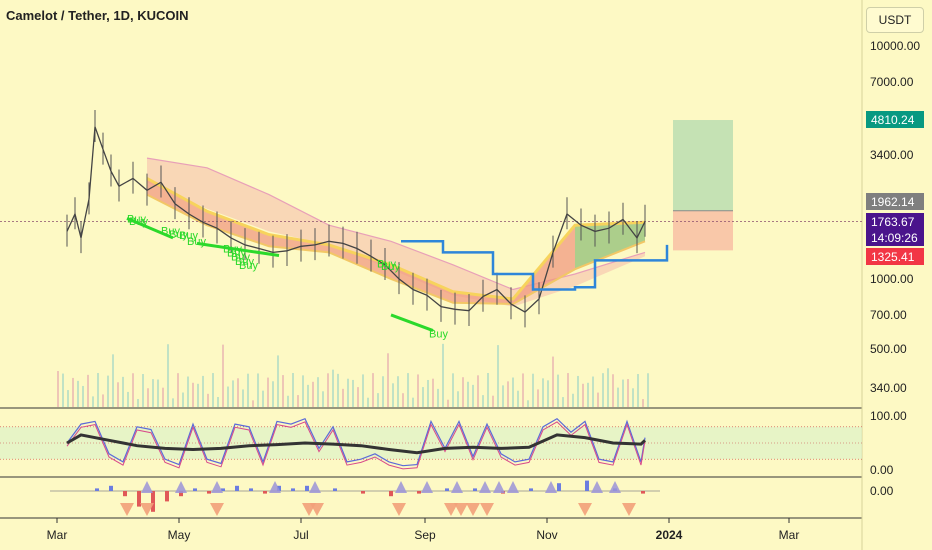 The height and width of the screenshot is (550, 932). What do you see at coordinates (892, 155) in the screenshot?
I see `price-tick-label: 3400.00` at bounding box center [892, 155].